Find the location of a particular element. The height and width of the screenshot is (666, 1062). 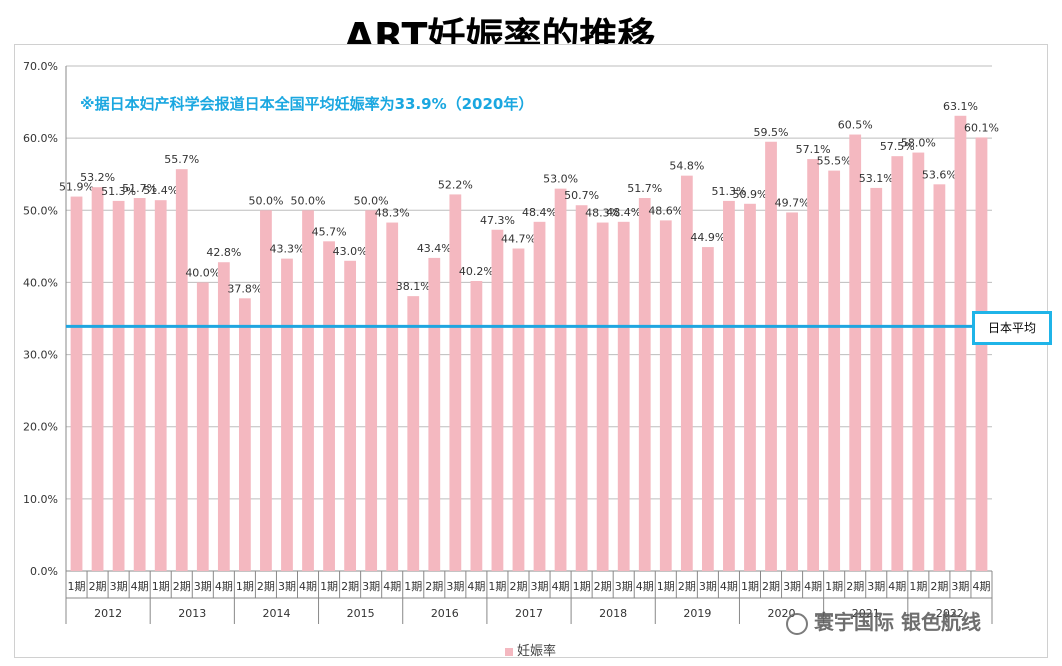

data-label: 55.5% is located at coordinates (834, 161).